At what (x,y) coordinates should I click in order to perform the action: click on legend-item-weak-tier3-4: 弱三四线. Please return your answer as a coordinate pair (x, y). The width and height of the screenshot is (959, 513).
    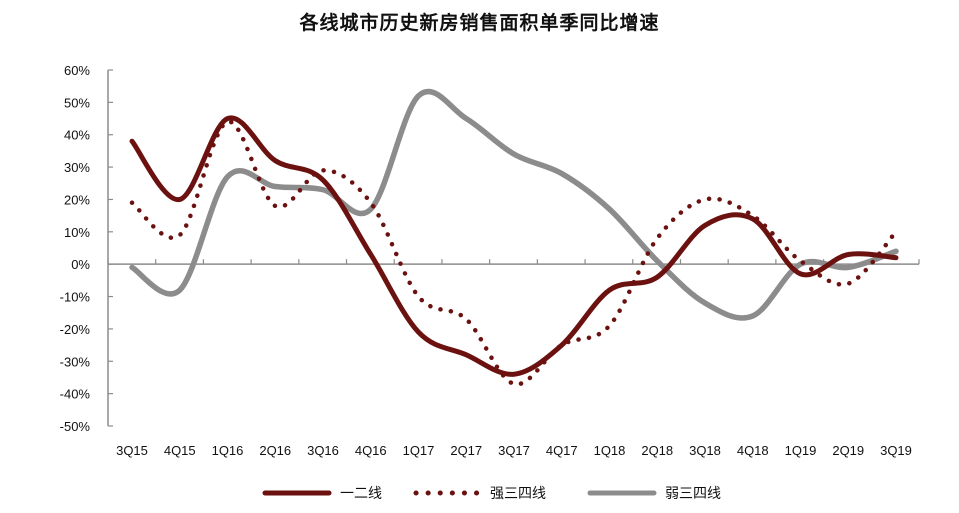
    Looking at the image, I should click on (654, 493).